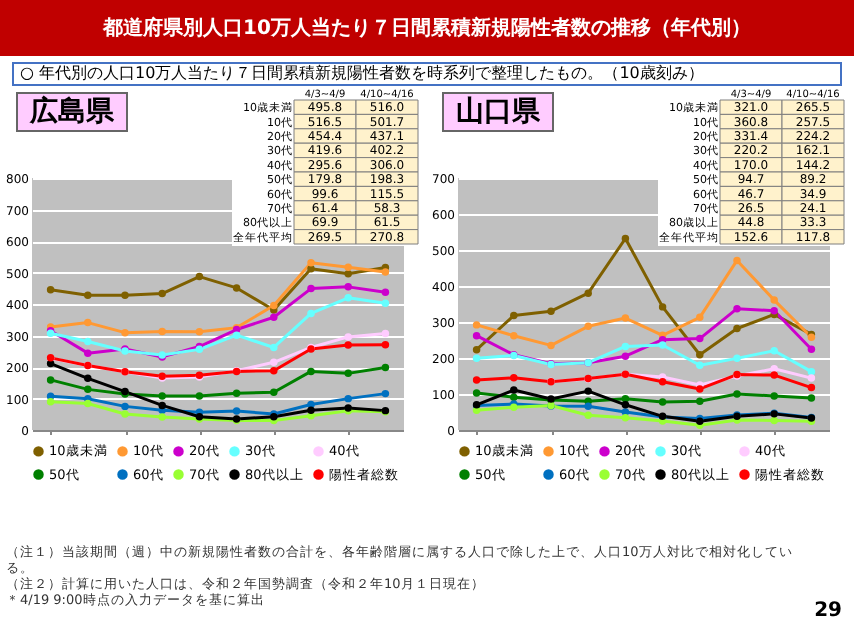  Describe the element at coordinates (427, 74) in the screenshot. I see `text: ○ 年代別の人口10万人当たり７日間累積新規陽性者数を時系列で整理したもの。（10歳刻み）` at that location.